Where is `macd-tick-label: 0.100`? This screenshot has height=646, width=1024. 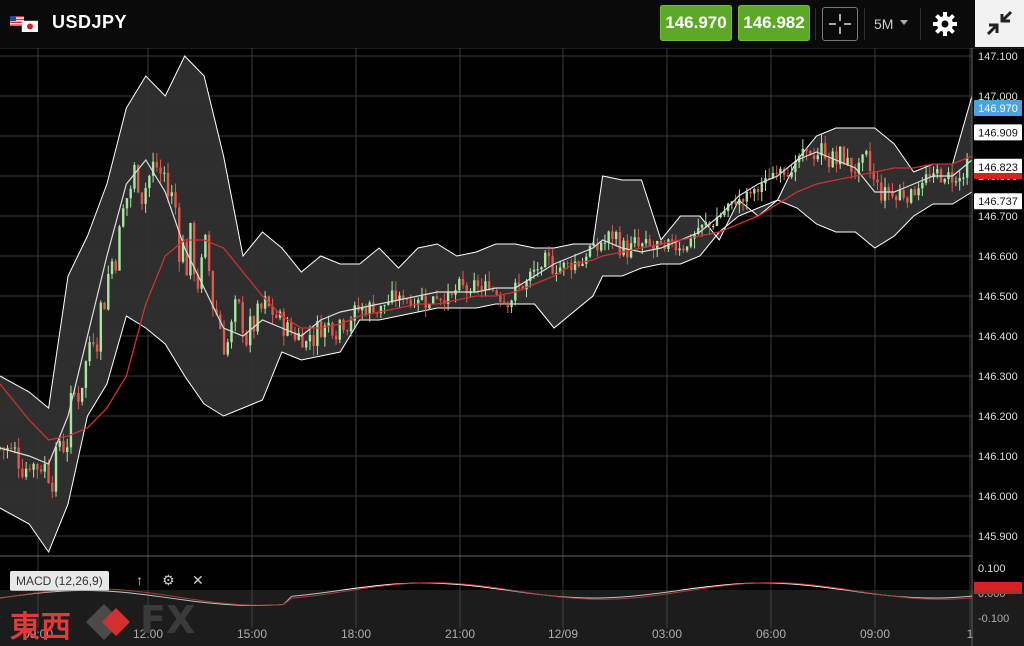
macd-tick-label: 0.100 is located at coordinates (992, 569).